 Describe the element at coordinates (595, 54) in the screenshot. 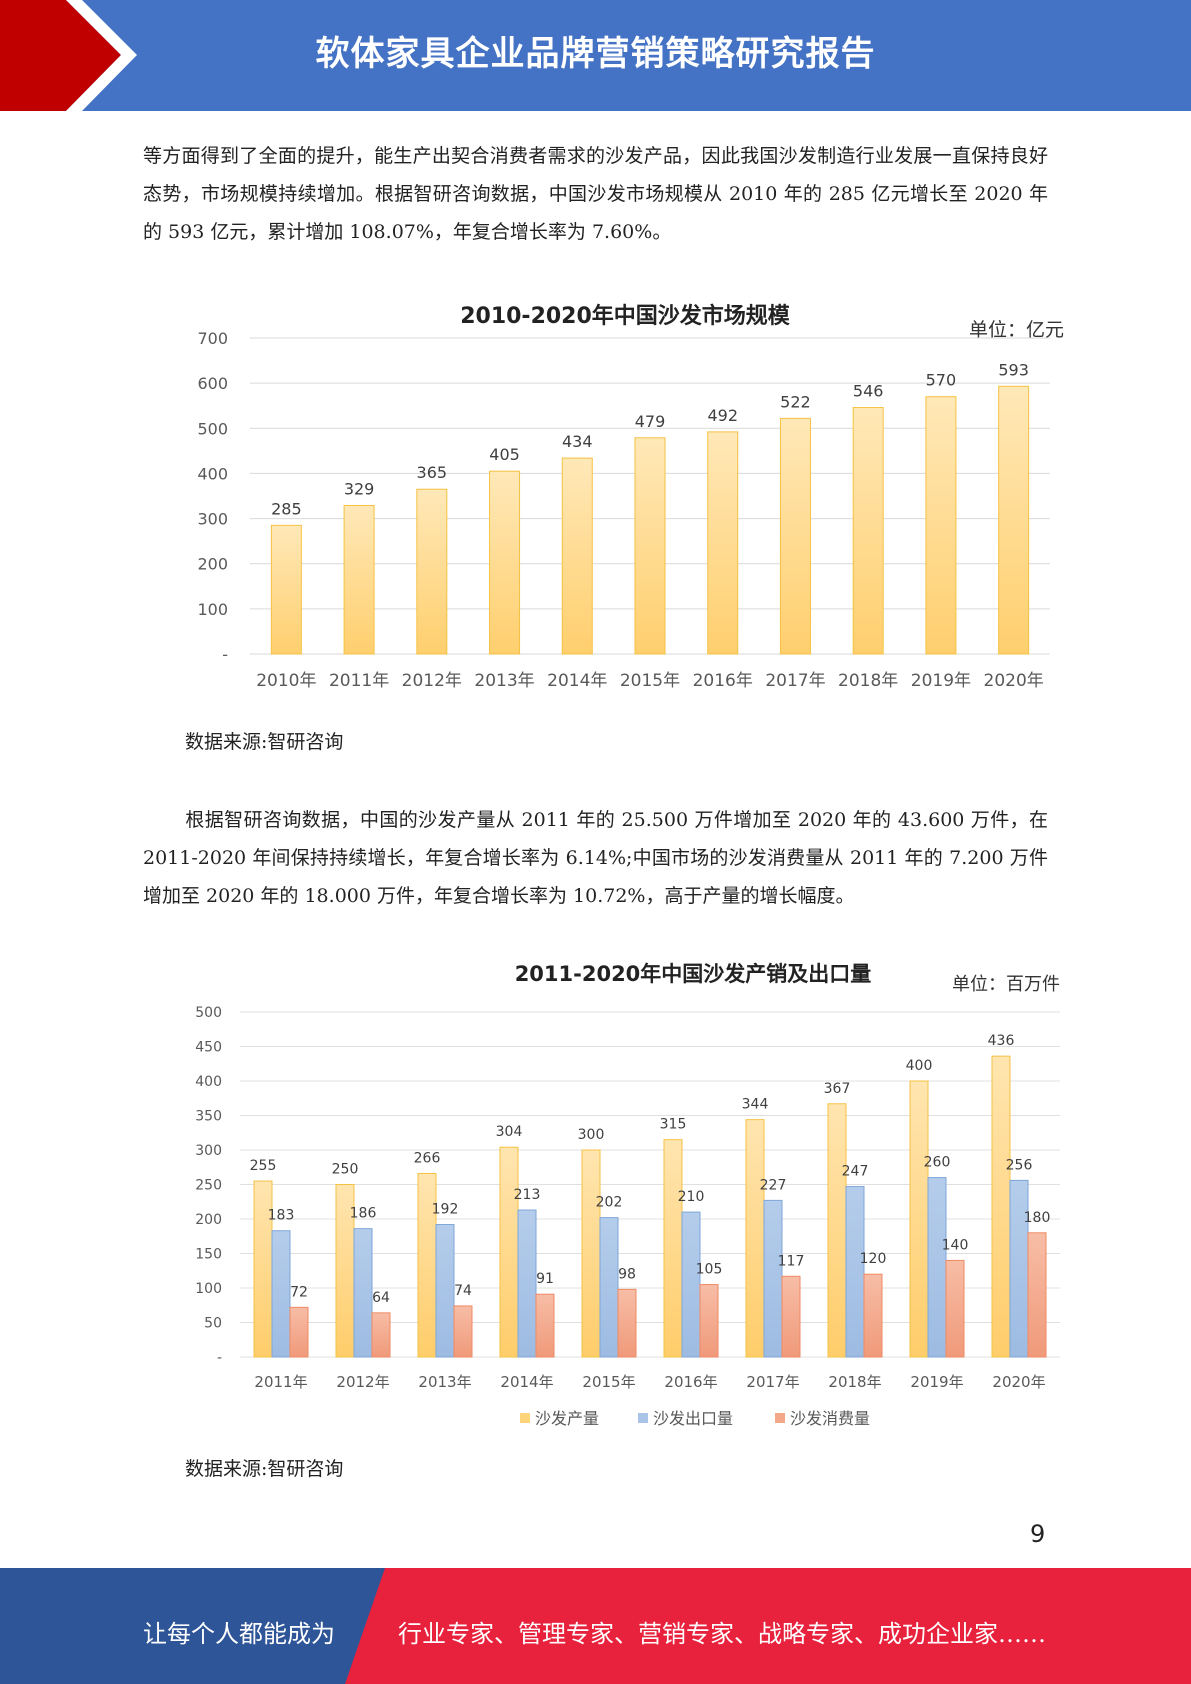

I see `report-title: 软体家具企业品牌营销策略研究报告` at that location.